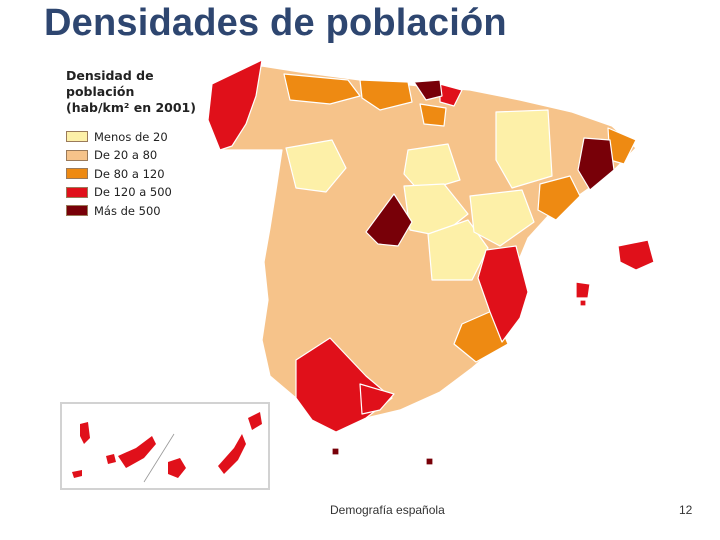 The height and width of the screenshot is (540, 720). What do you see at coordinates (429, 461) in the screenshot?
I see `melilla` at bounding box center [429, 461].